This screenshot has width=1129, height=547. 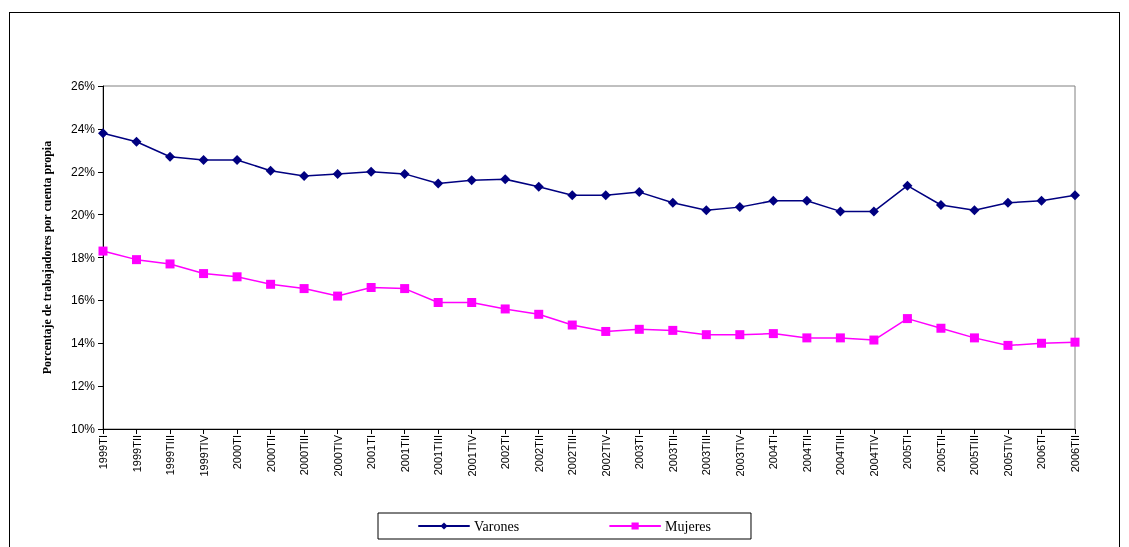 I want to click on legend-label: Varones, so click(x=497, y=526).